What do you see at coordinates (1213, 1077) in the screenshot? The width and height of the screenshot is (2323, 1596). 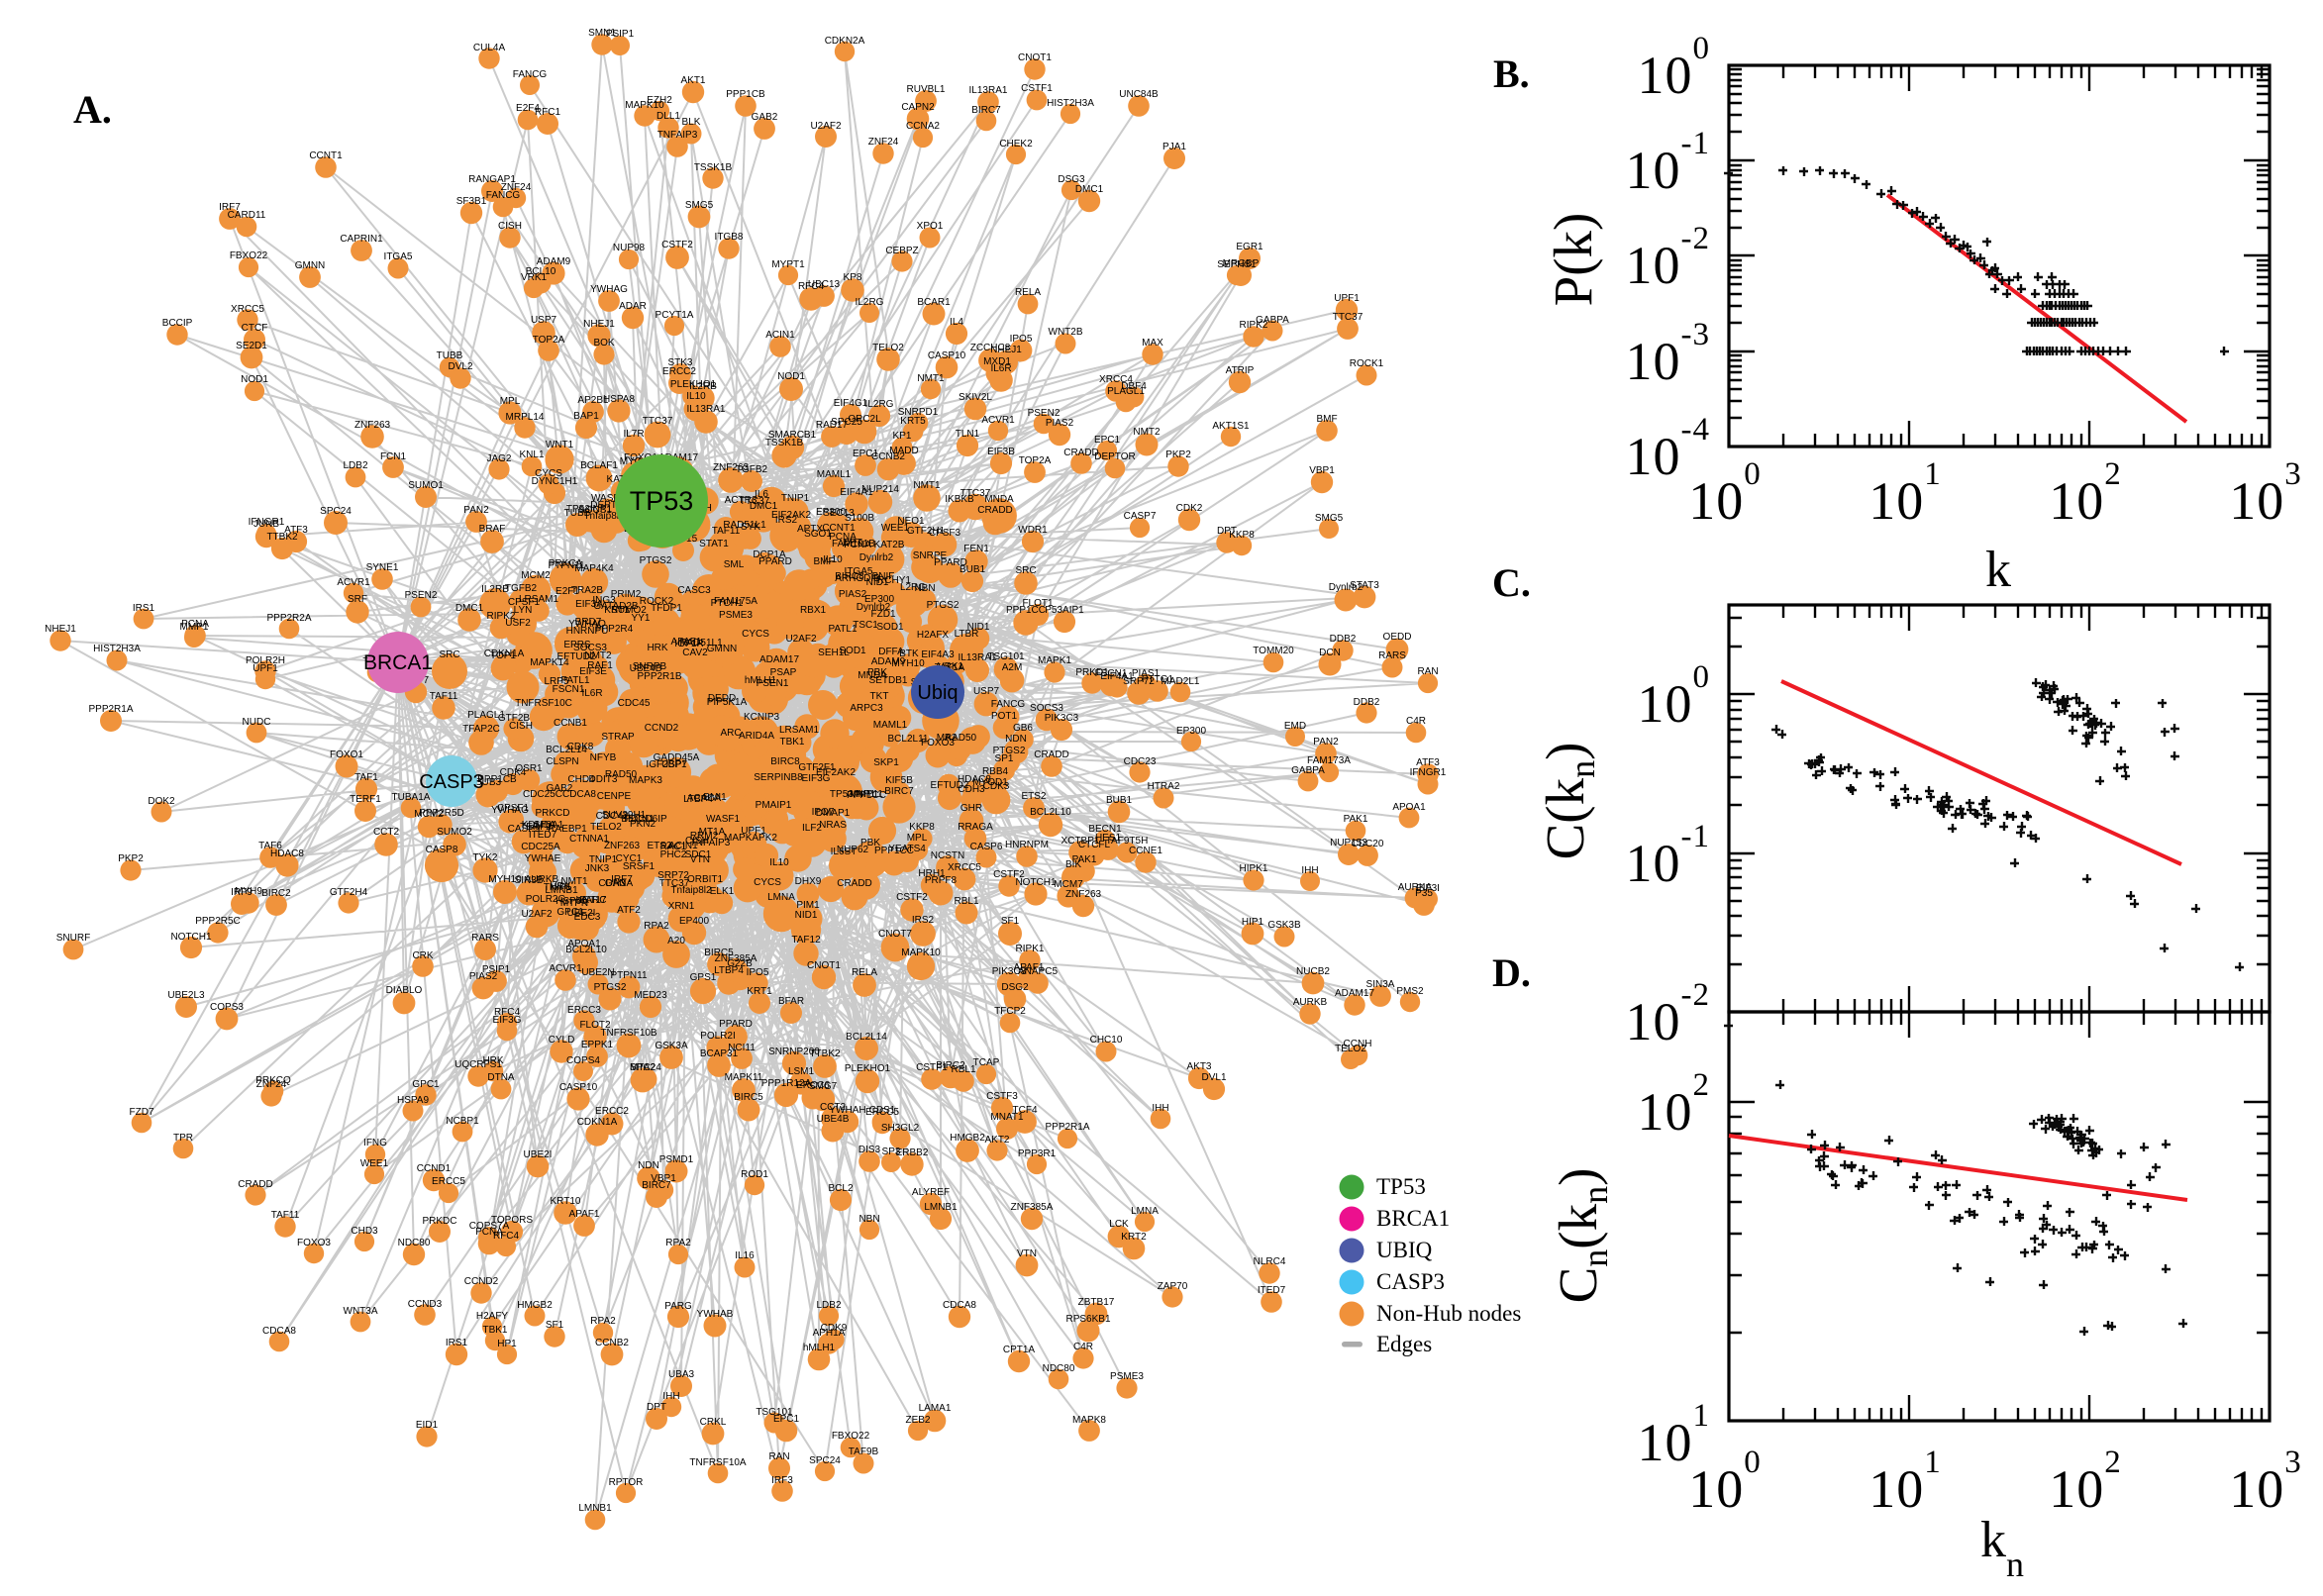 I see `svg-text: DVL1` at bounding box center [1213, 1077].